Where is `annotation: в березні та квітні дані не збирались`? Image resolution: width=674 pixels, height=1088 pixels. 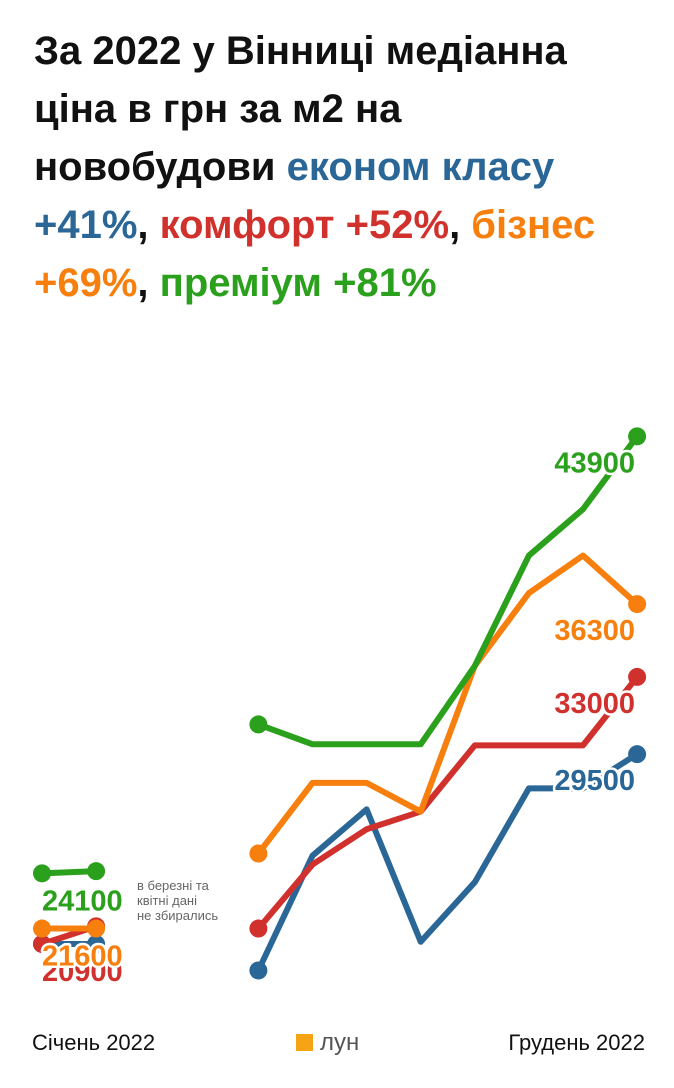
annotation: в березні та квітні дані не збирались is located at coordinates (177, 900).